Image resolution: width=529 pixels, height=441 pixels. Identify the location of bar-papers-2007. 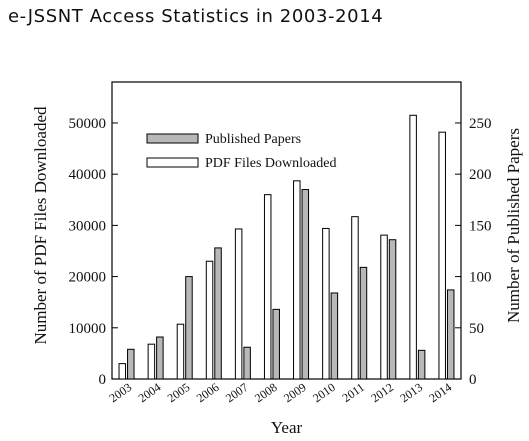
(247, 363).